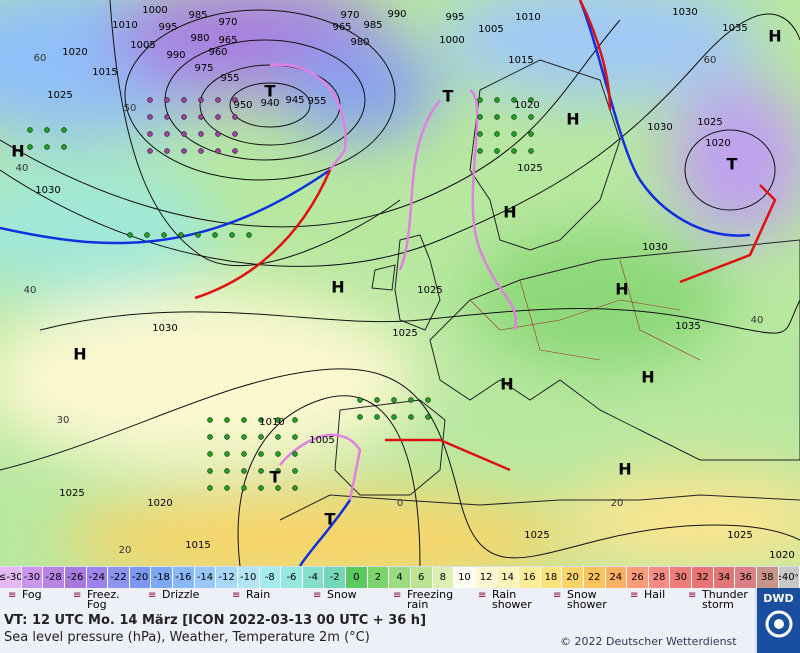 This screenshot has width=800, height=653. What do you see at coordinates (378, 577) in the screenshot?
I see `scale-cell: 2` at bounding box center [378, 577].